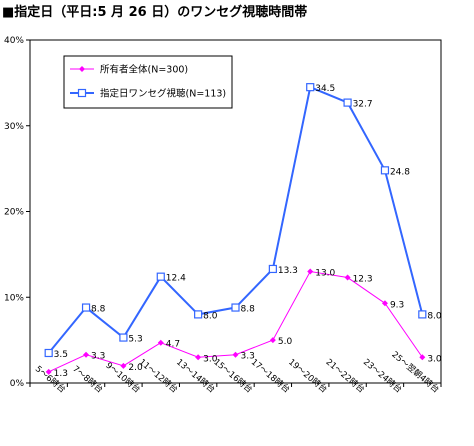  I want to click on data-label: 34.5, so click(325, 89).